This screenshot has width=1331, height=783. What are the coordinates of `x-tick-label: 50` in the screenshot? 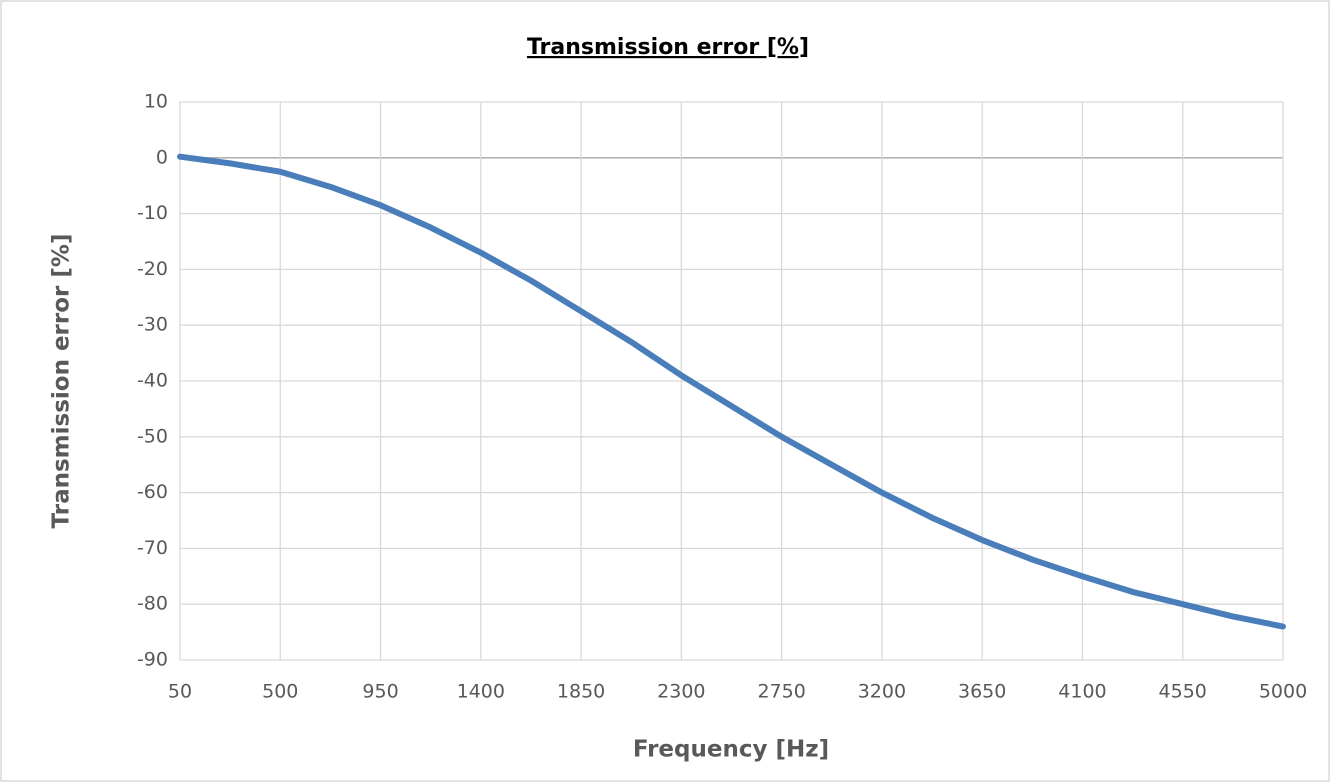 It's located at (180, 692).